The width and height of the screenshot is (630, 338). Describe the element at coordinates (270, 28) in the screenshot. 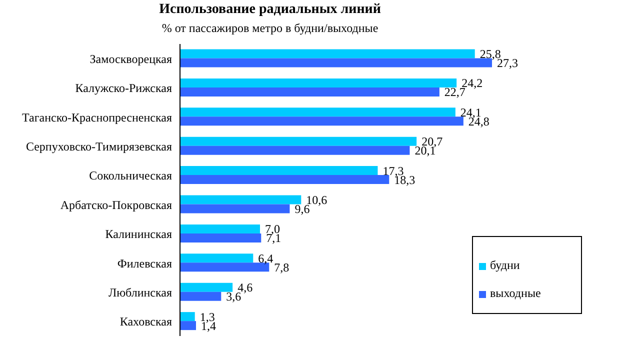

I see `chart-subtitle: % от пассажиров метро в будни/выходные` at that location.